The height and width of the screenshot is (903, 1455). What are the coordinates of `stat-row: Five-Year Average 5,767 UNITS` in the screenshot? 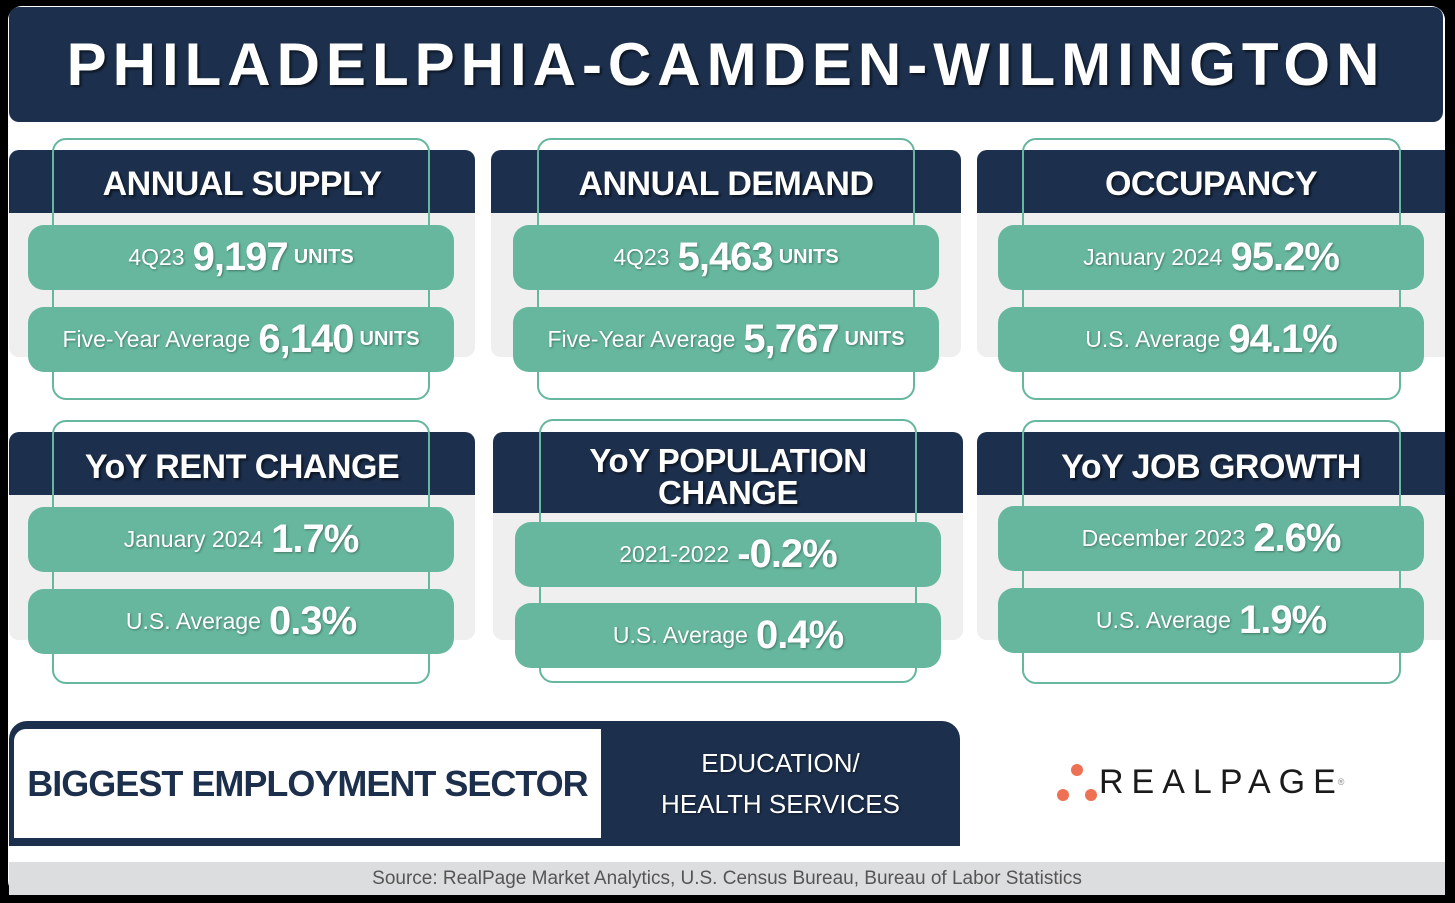 It's located at (726, 339).